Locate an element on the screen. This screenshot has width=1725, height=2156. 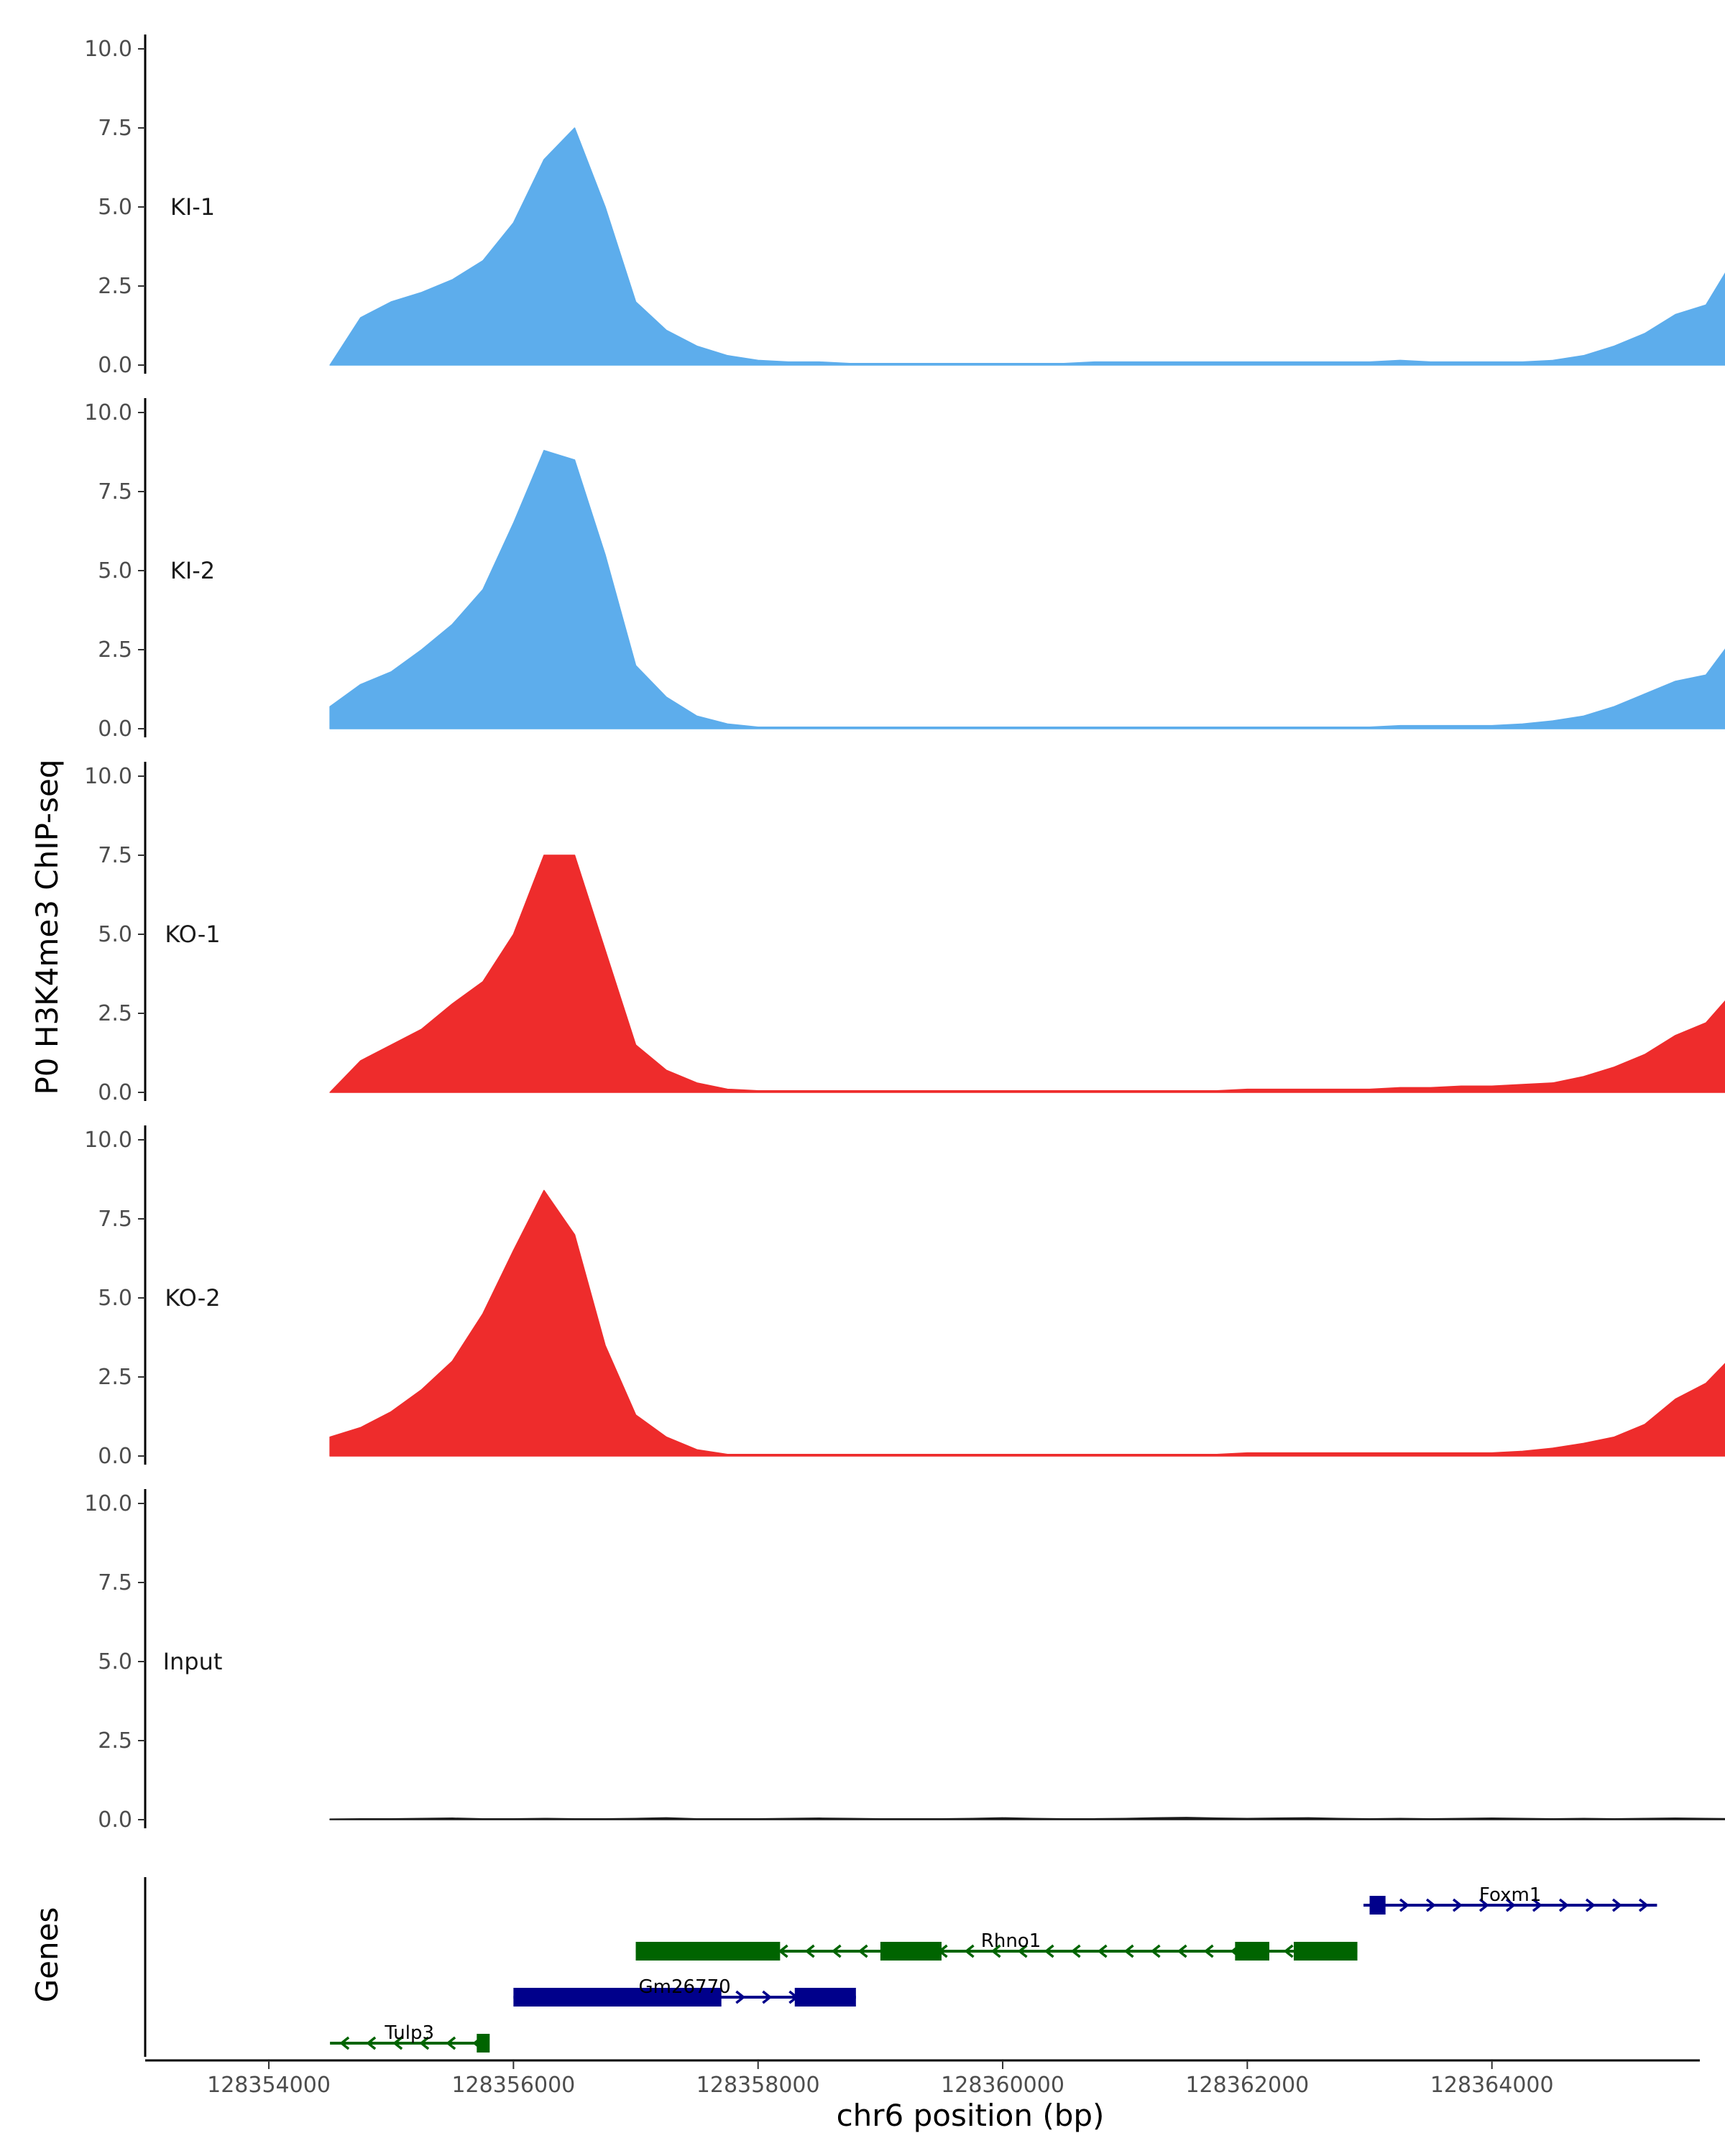
gene-gm26770: Gm26770 is located at coordinates (684, 1991).